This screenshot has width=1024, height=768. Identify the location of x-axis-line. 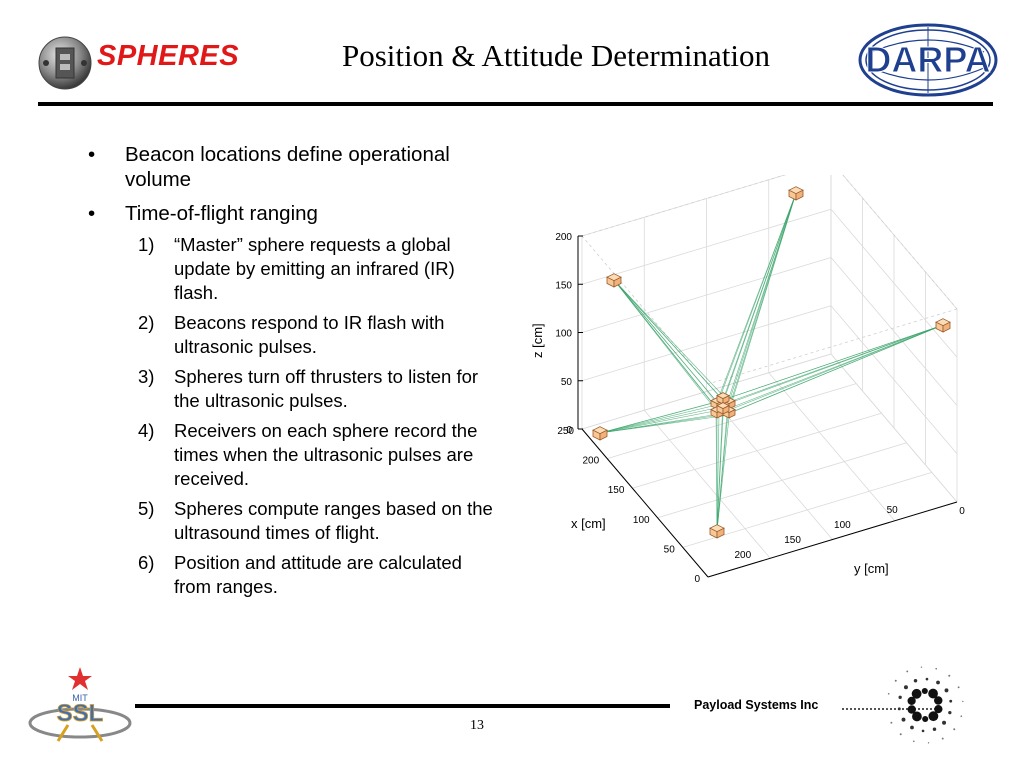
(645, 503).